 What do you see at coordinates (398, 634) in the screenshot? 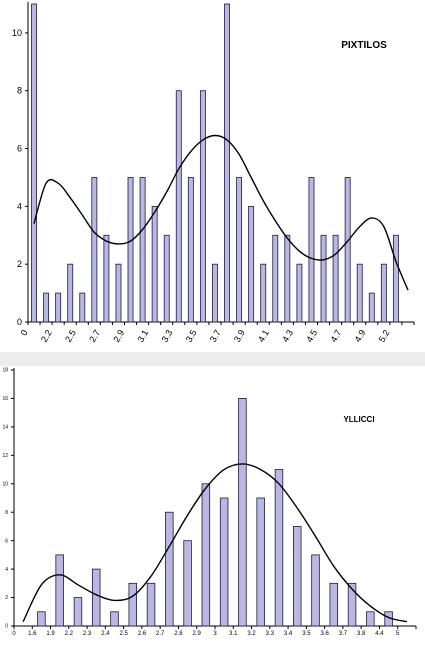
I see `x-tick-label: 5` at bounding box center [398, 634].